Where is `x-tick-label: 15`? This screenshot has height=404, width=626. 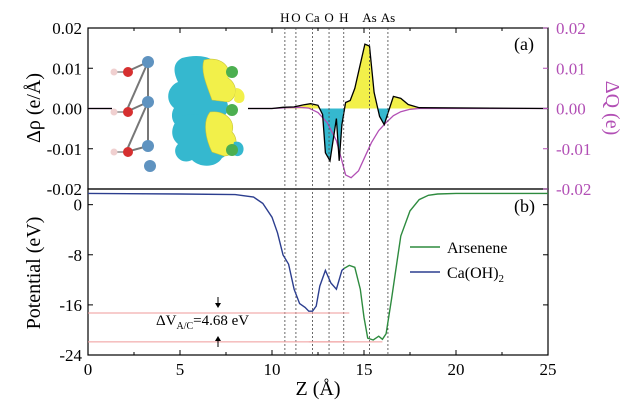 x-tick-label: 15 is located at coordinates (364, 369).